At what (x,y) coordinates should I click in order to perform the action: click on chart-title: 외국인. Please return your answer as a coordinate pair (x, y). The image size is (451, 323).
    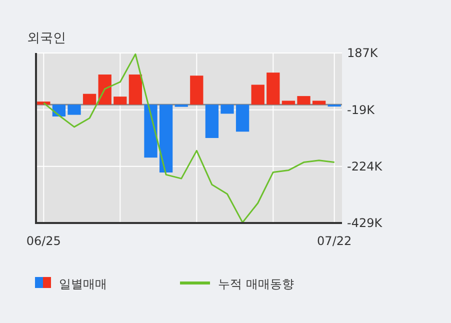
    Looking at the image, I should click on (46, 38).